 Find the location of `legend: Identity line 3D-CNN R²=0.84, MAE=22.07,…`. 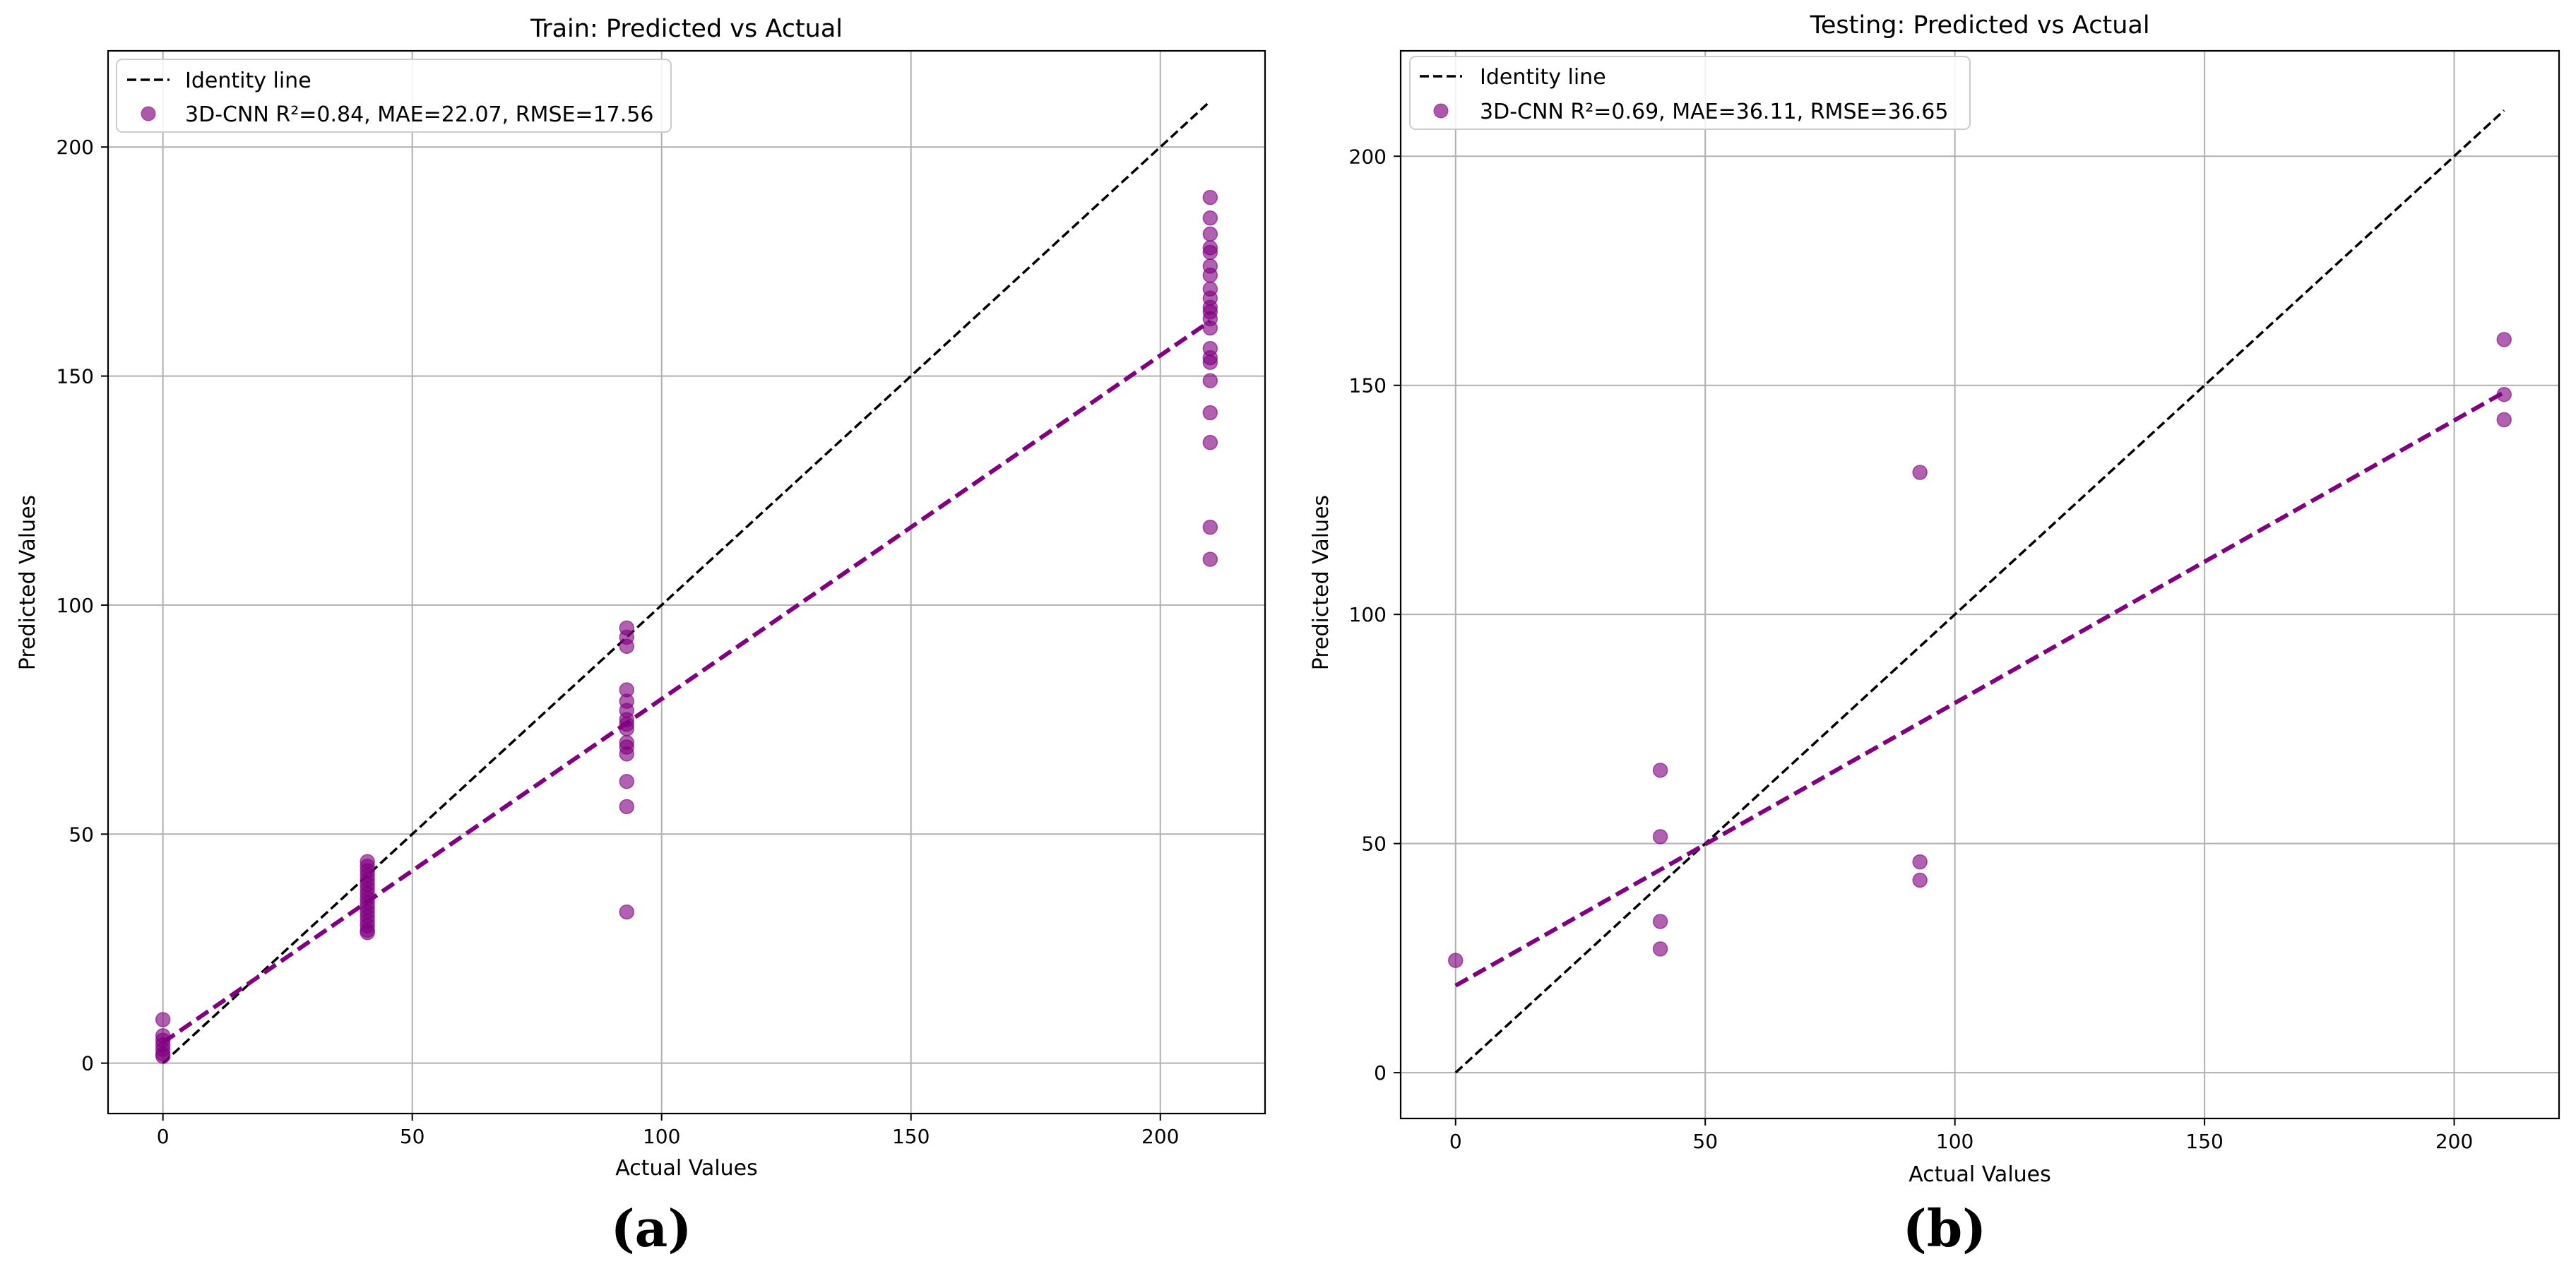

legend: Identity line 3D-CNN R²=0.84, MAE=22.07,… is located at coordinates (394, 96).